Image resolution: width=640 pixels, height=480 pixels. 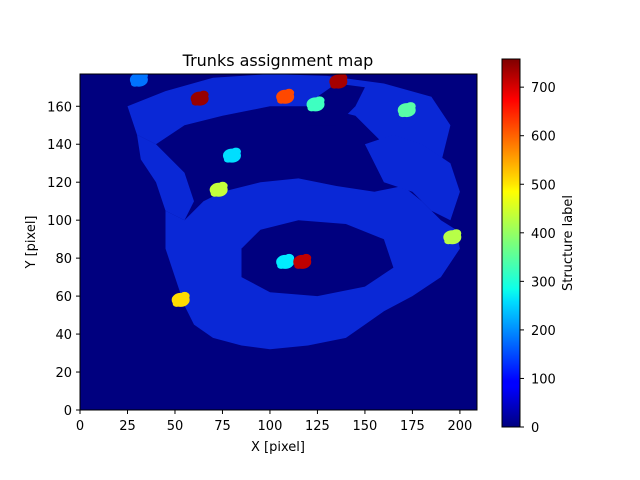 What do you see at coordinates (278, 60) in the screenshot?
I see `chart-title: Trunks assignment map` at bounding box center [278, 60].